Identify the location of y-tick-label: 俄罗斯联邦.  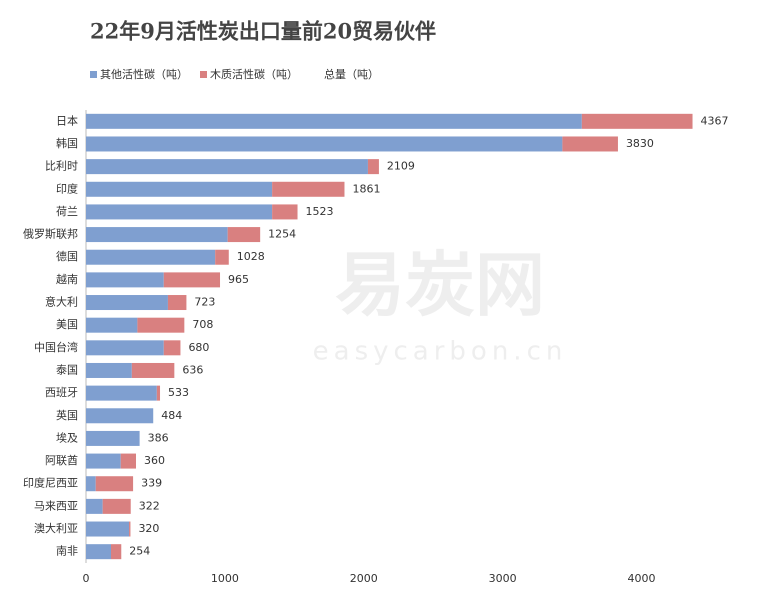
(50, 234).